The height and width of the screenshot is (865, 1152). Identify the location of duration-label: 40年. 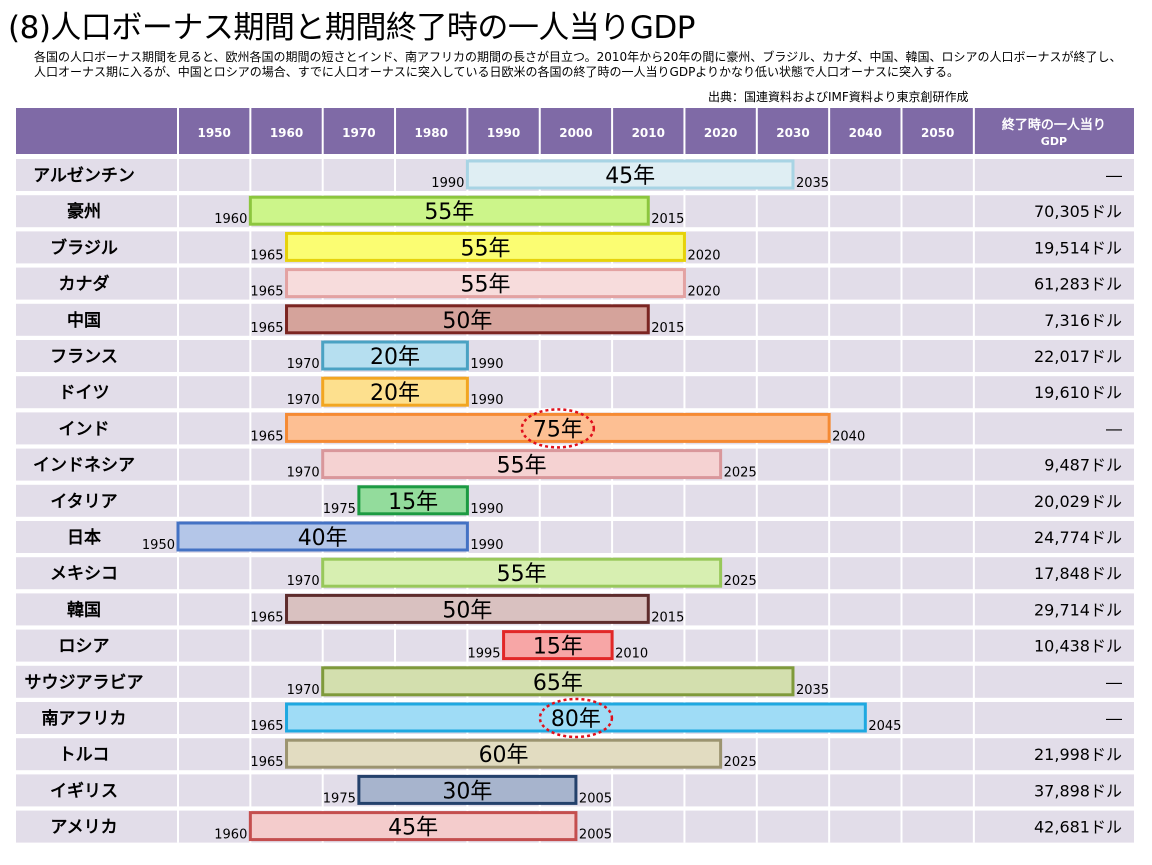
(323, 538).